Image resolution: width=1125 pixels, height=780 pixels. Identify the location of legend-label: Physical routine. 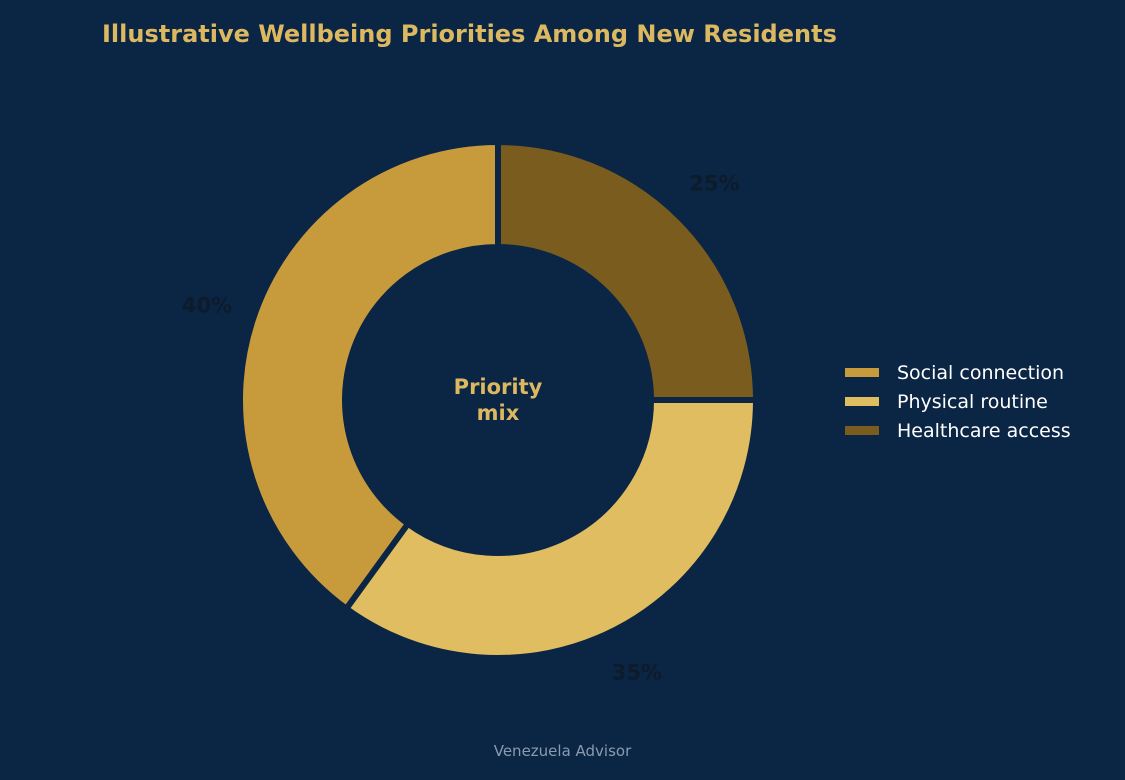
(972, 401).